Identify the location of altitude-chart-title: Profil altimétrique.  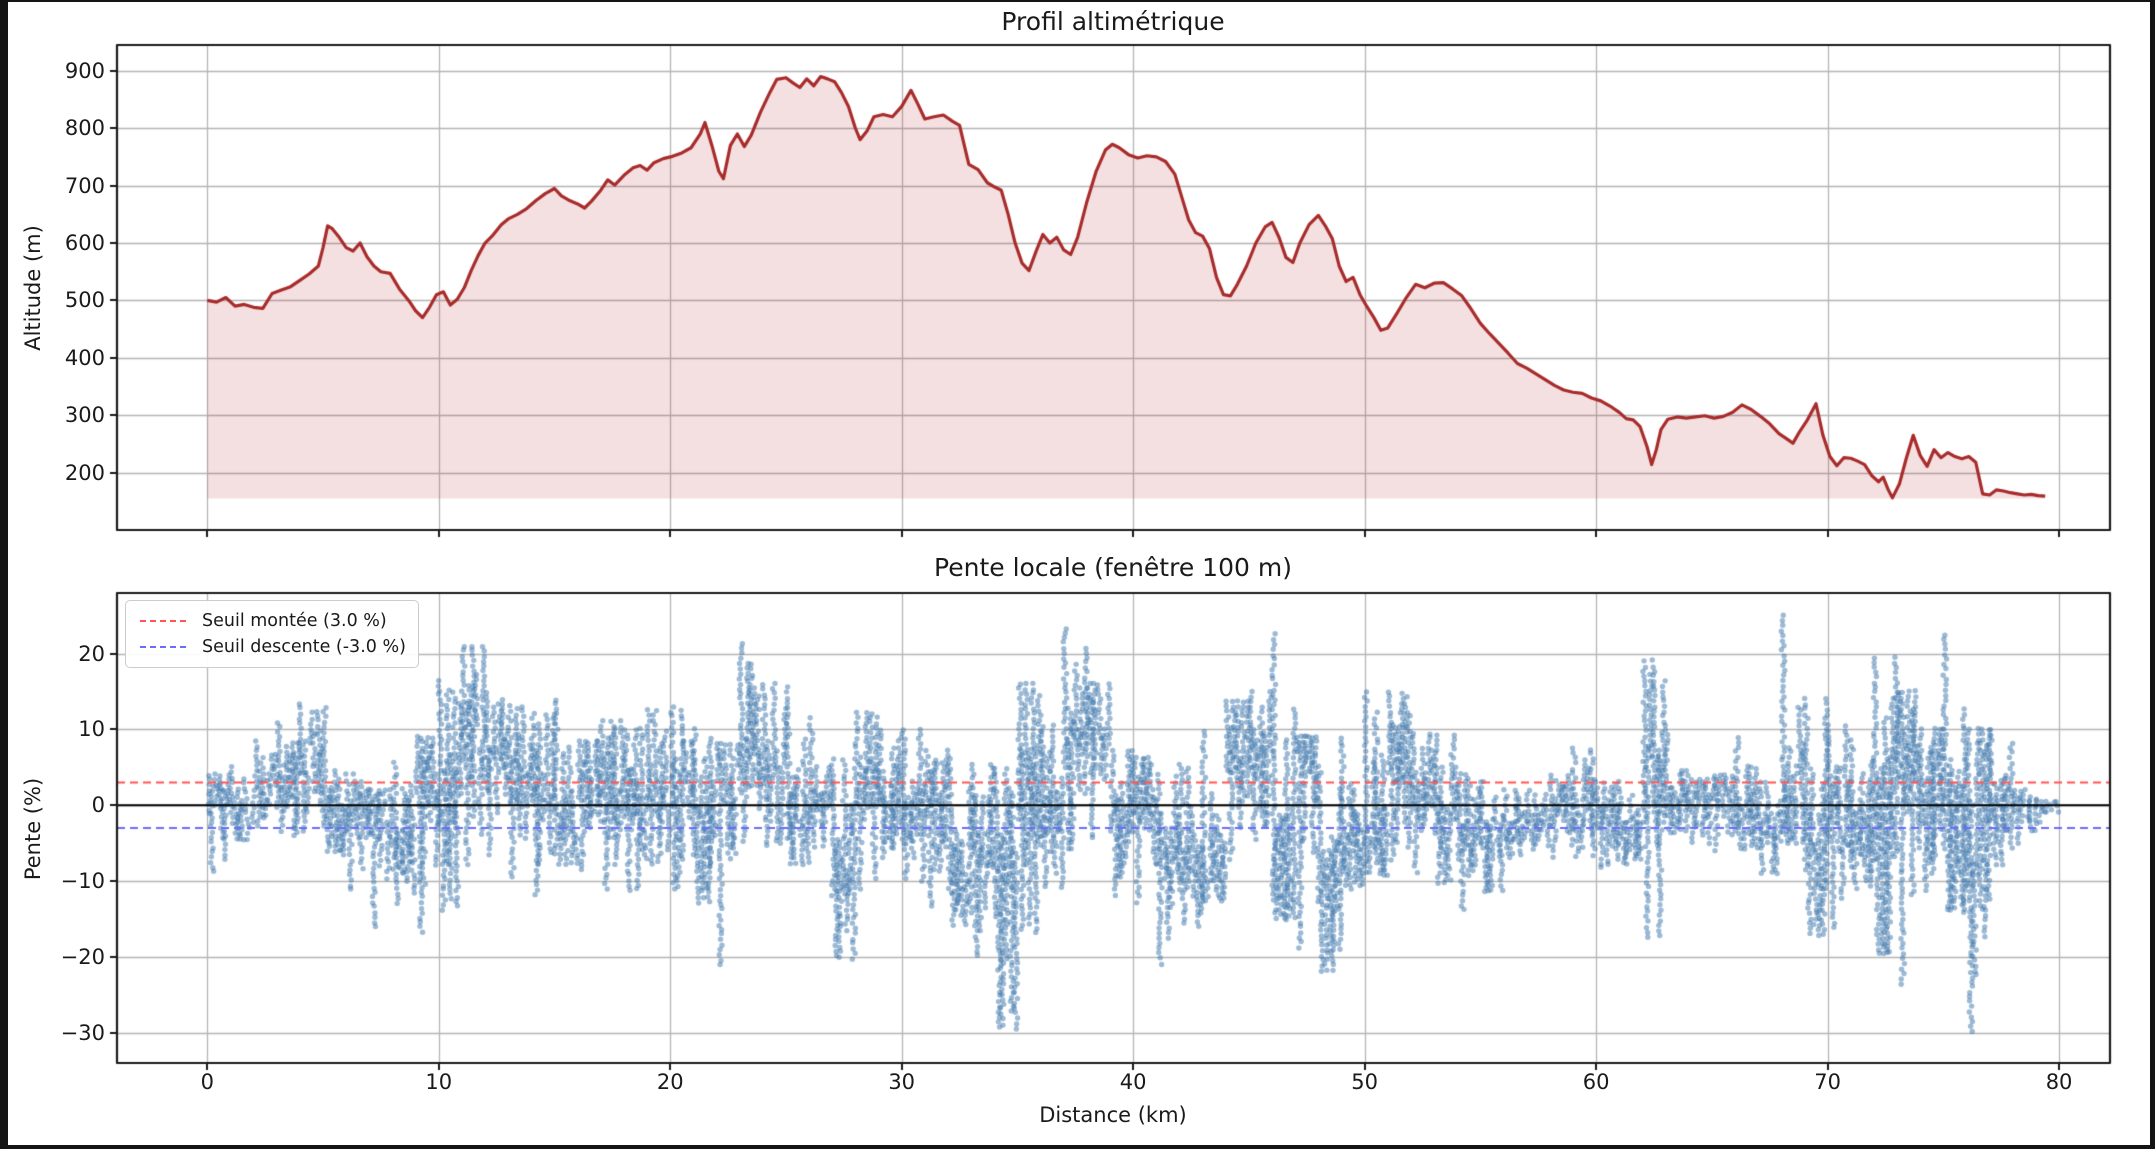
(1113, 21).